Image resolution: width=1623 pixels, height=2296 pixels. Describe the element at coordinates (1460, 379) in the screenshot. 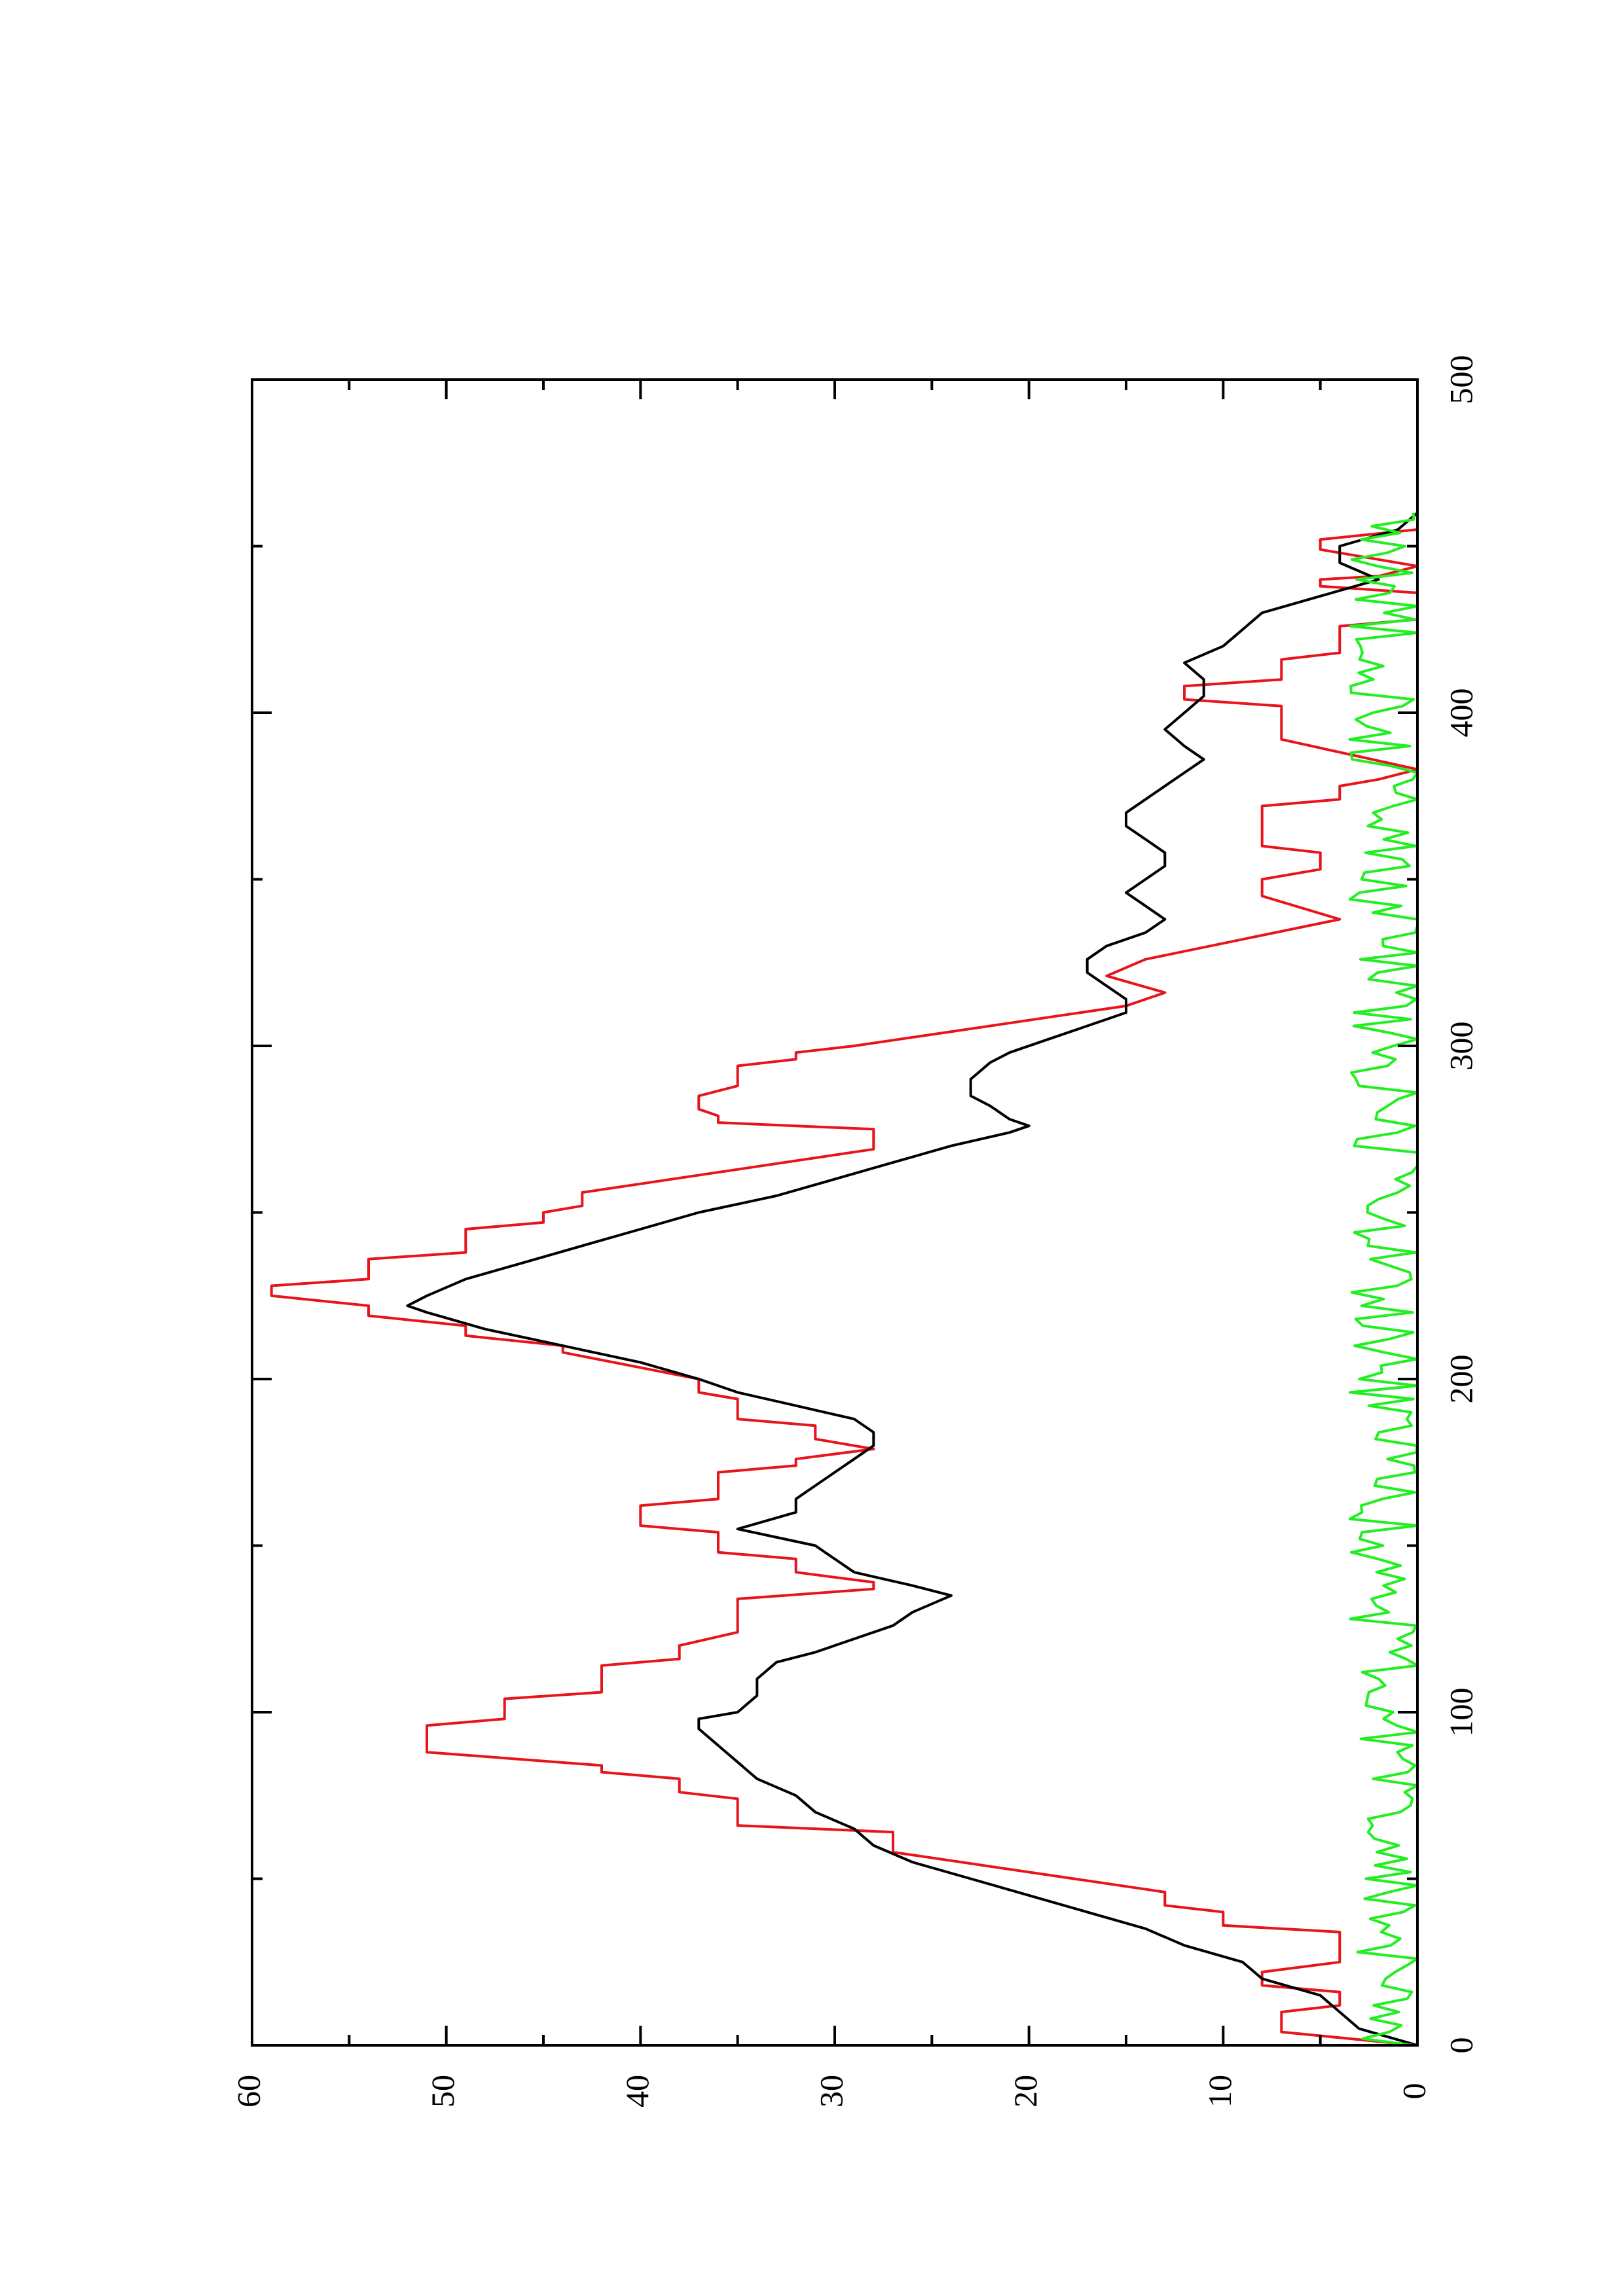

I see `x-tick-label: 500` at that location.